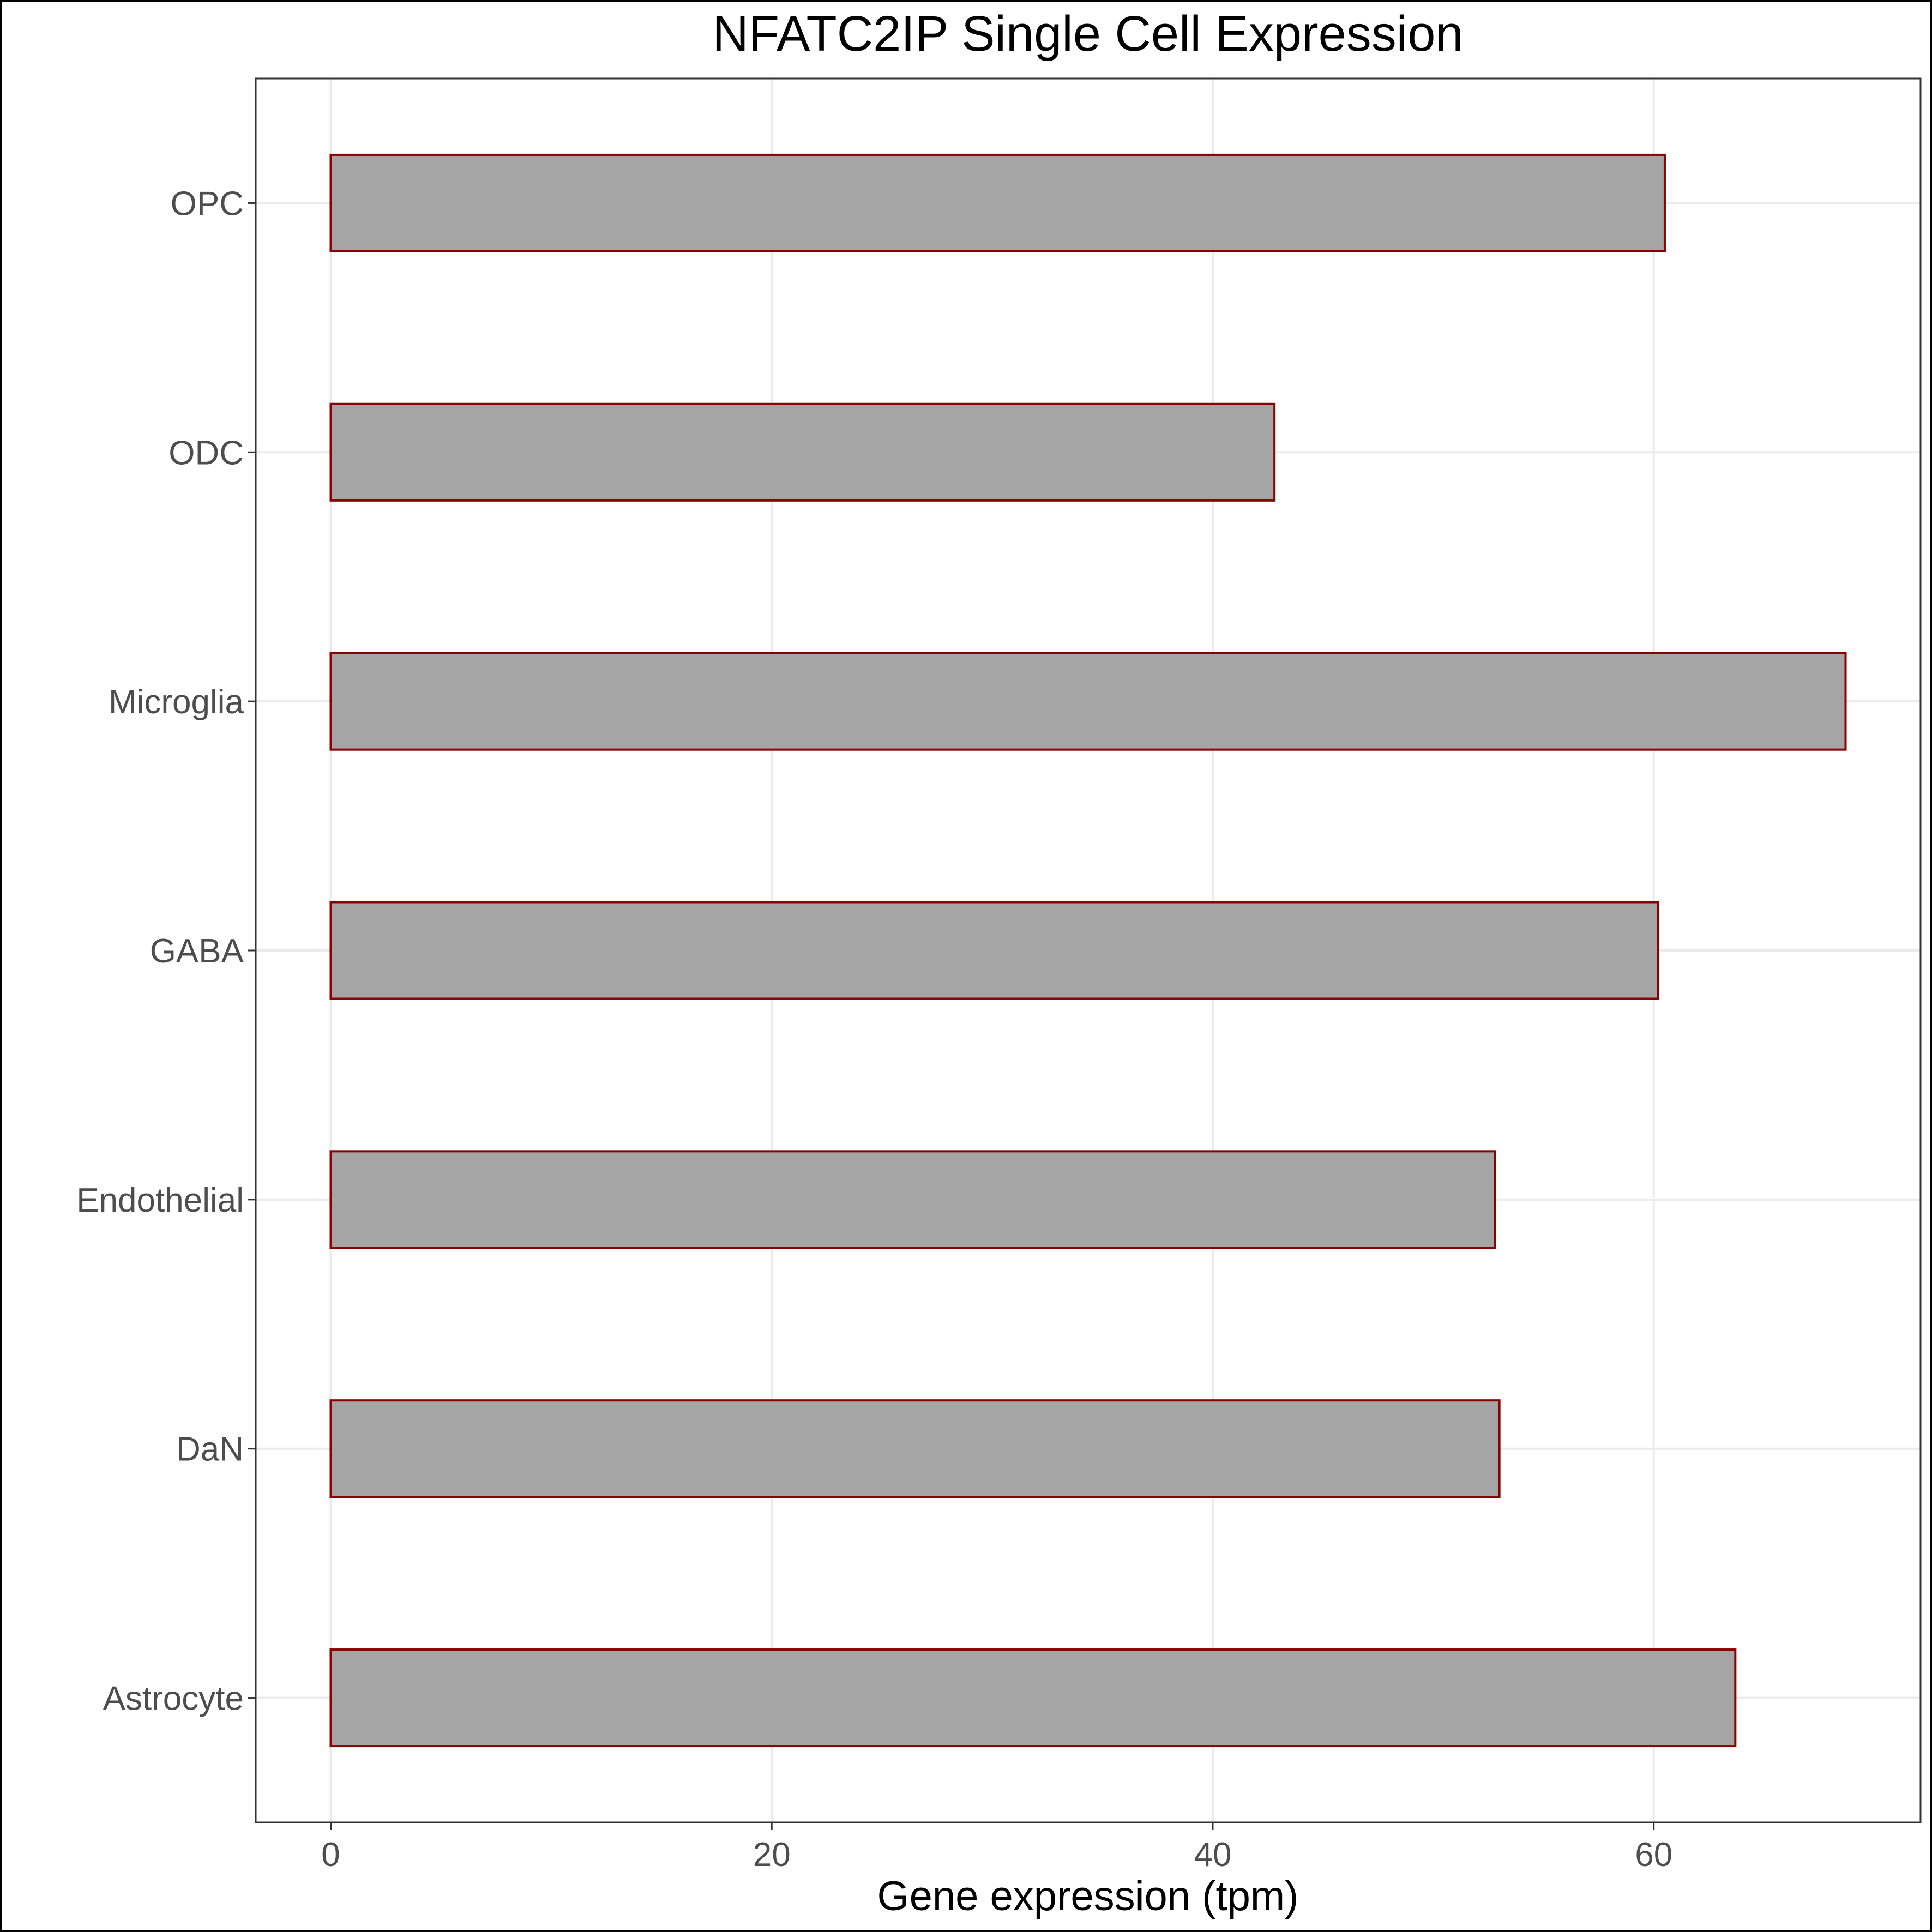 Image resolution: width=1932 pixels, height=1932 pixels. I want to click on y-tick-label: ODC, so click(206, 453).